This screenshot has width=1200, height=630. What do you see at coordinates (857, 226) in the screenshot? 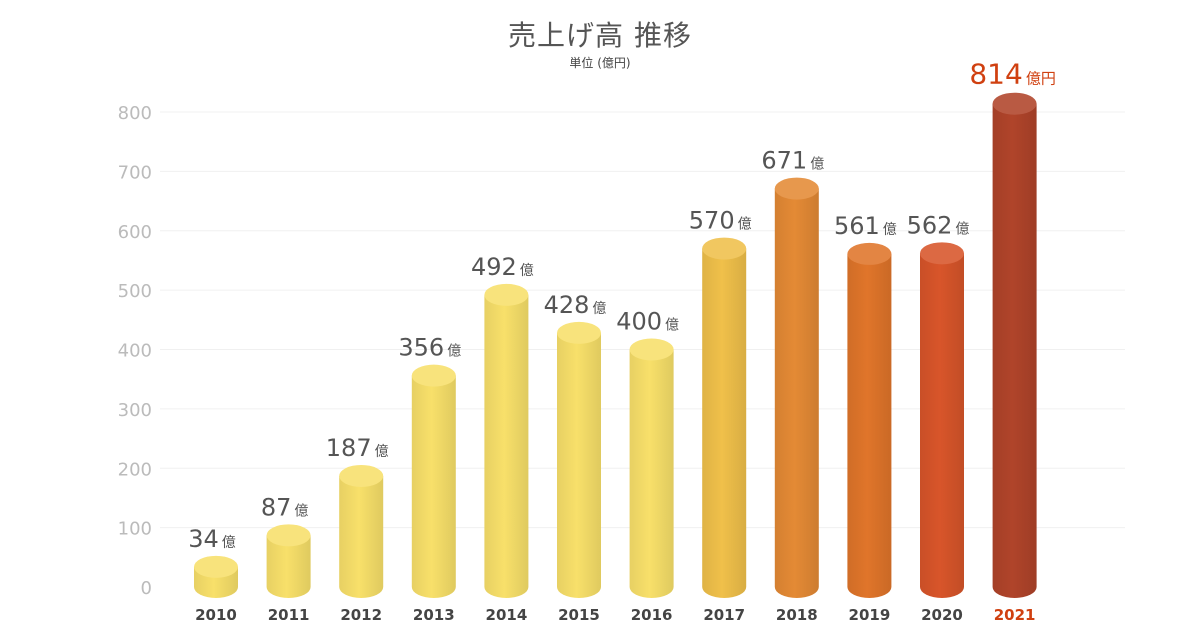
I see `value-number: 561` at bounding box center [857, 226].